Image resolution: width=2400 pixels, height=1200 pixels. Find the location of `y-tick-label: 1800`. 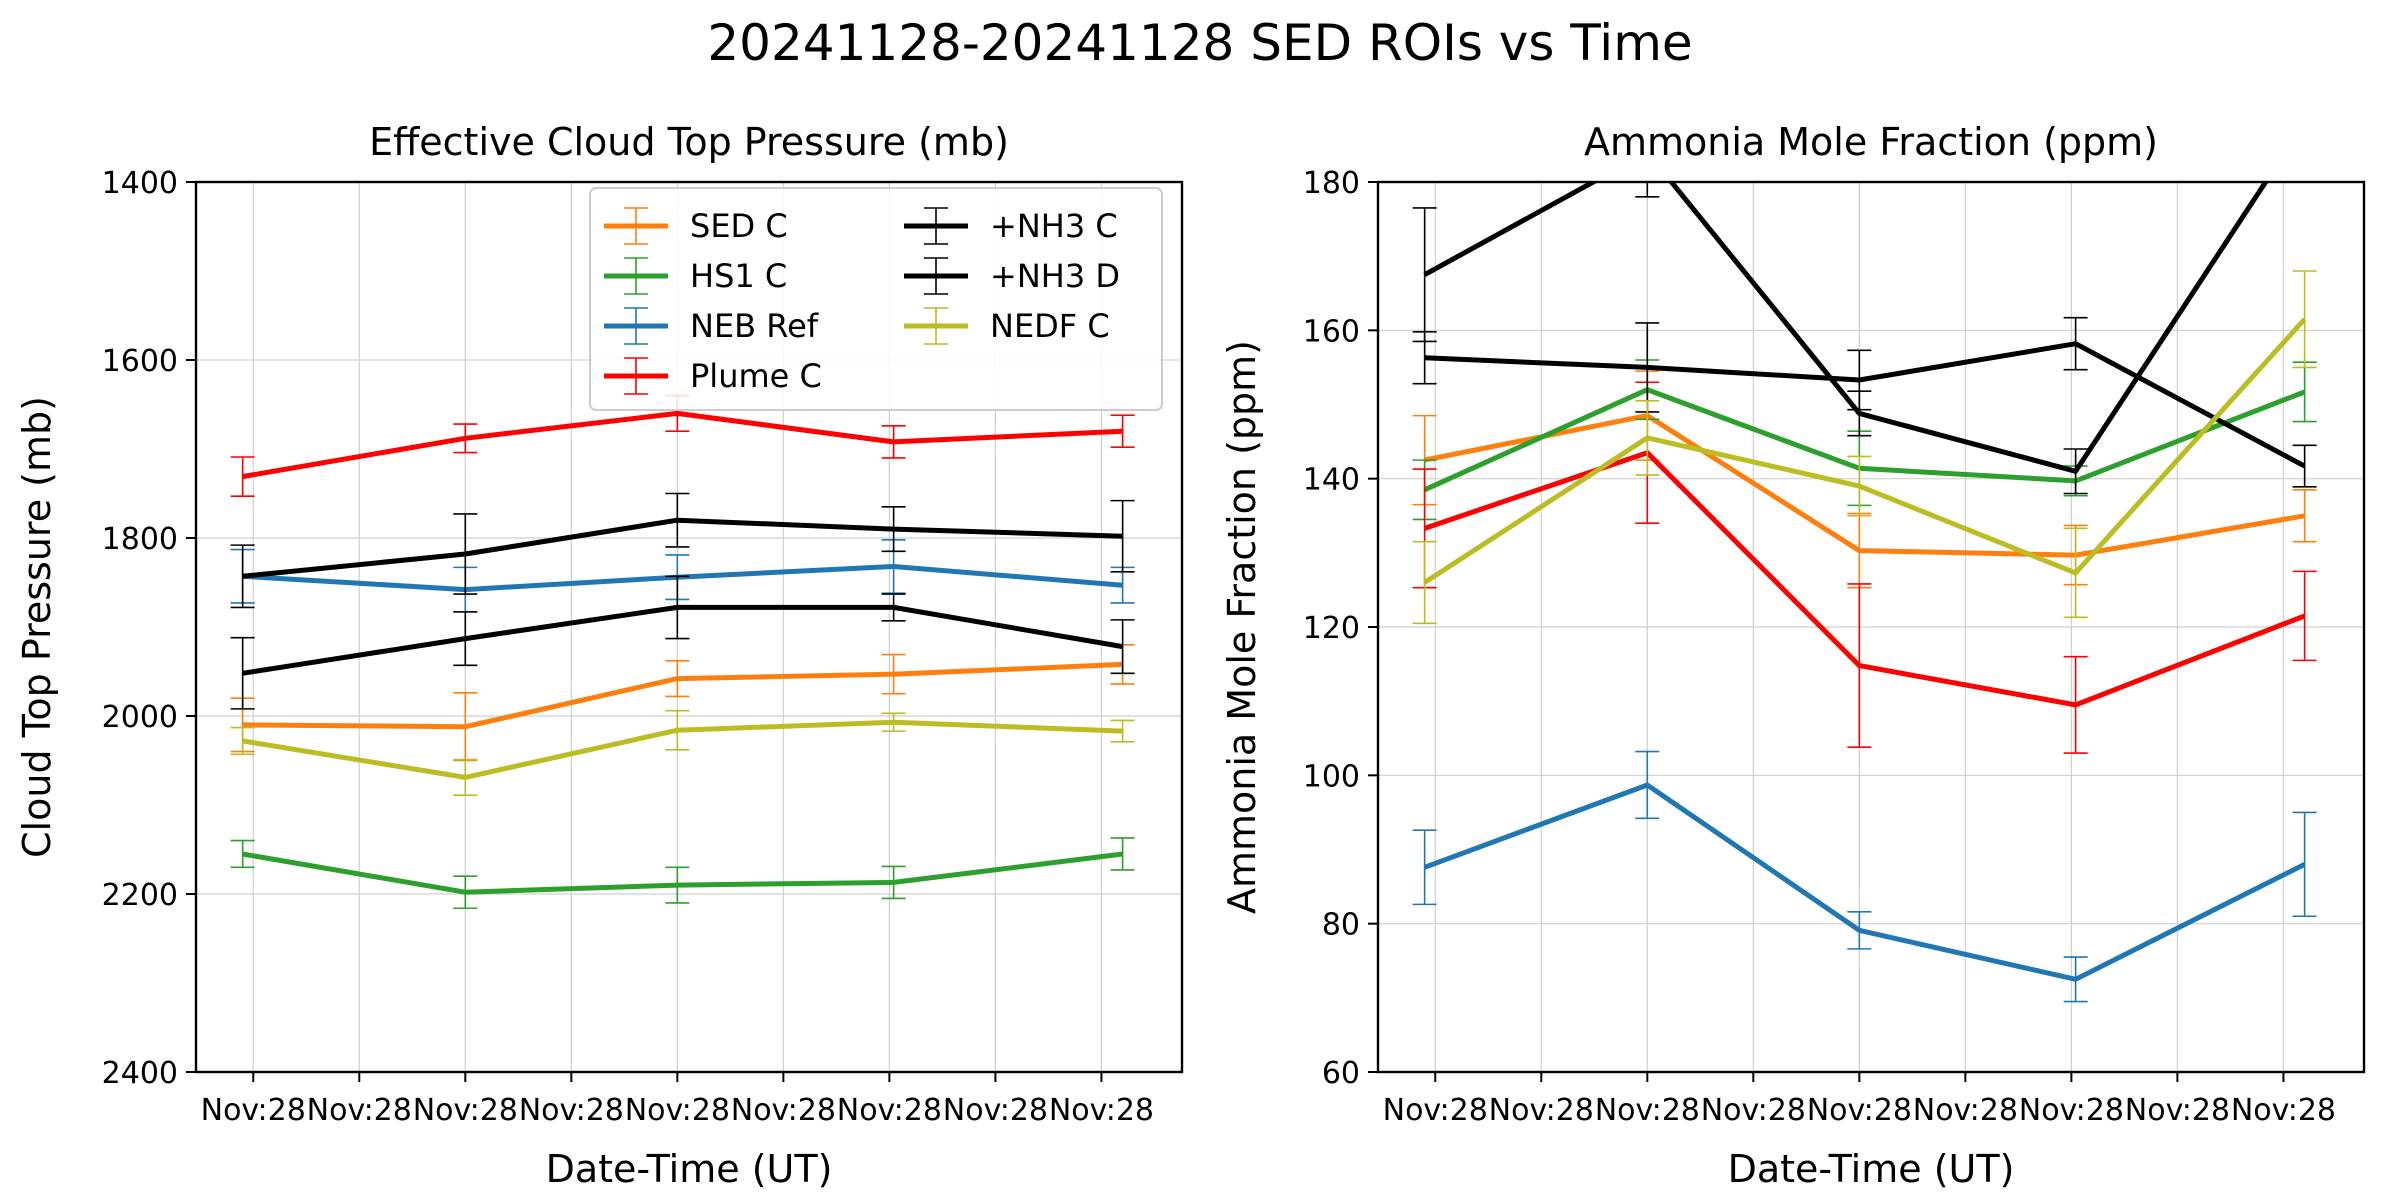

y-tick-label: 1800 is located at coordinates (140, 539).